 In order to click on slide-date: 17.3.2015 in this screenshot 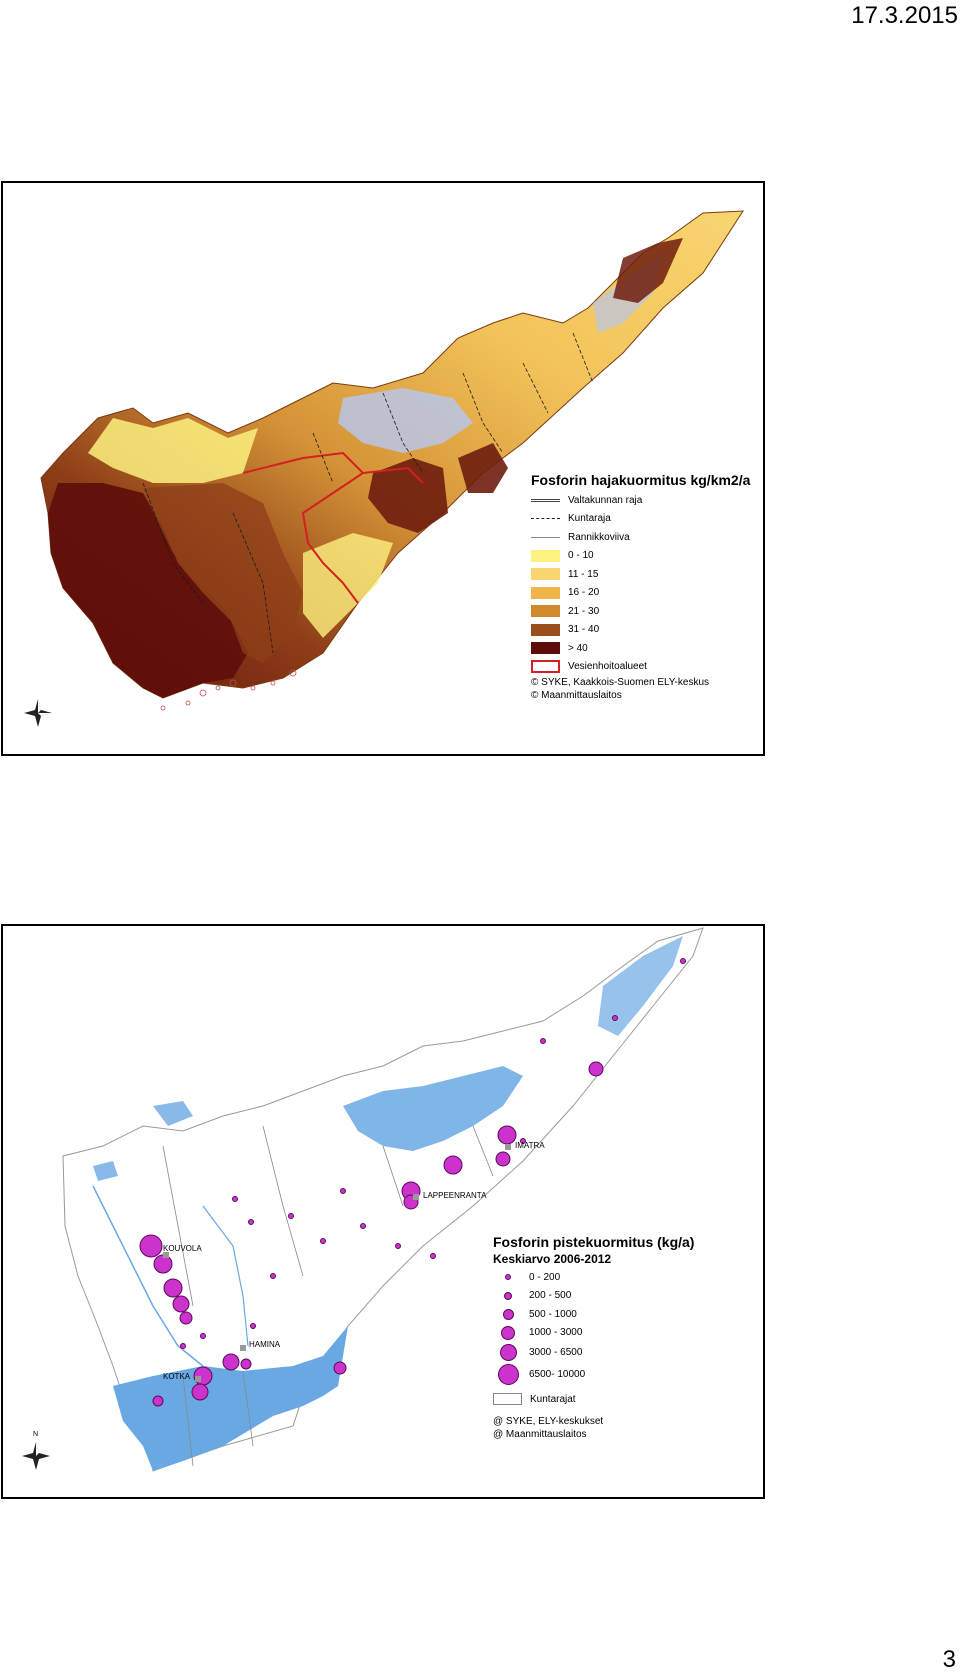, I will do `click(904, 15)`.